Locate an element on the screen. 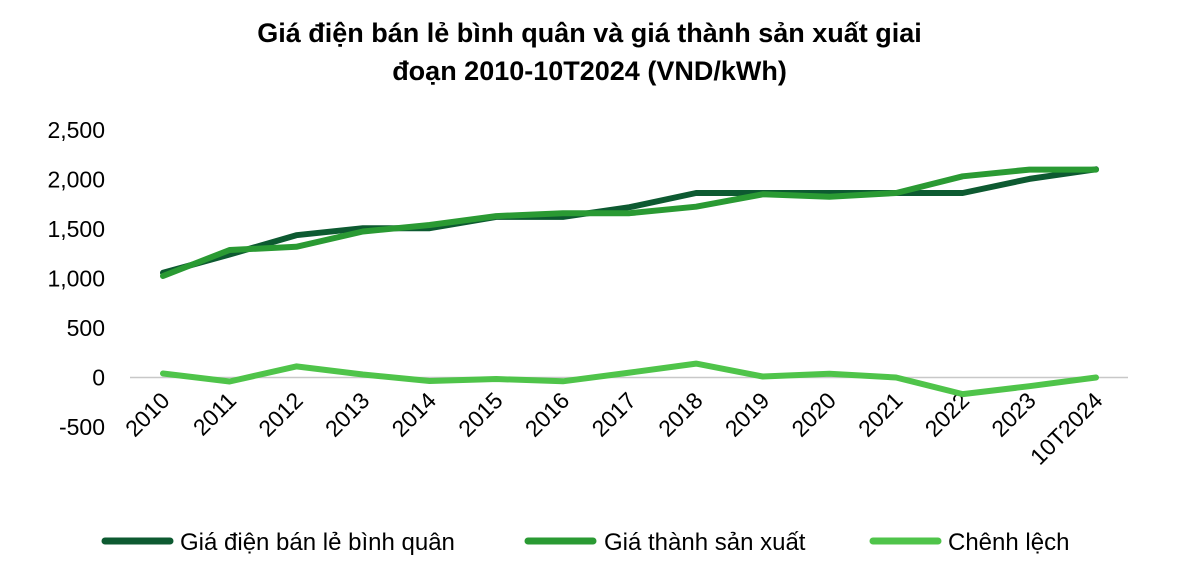 The image size is (1179, 580). x-tick-label: 2023 is located at coordinates (1013, 414).